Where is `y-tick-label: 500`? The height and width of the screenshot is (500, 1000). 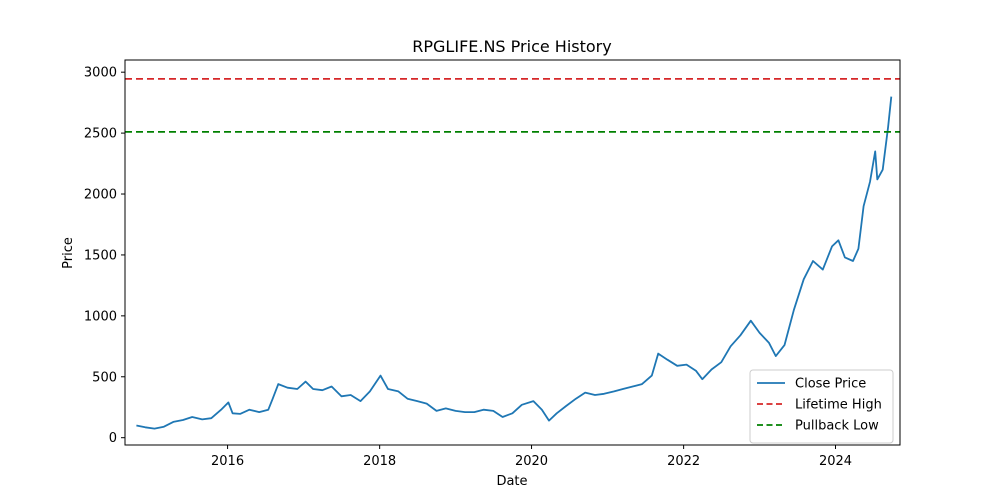
y-tick-label: 500 is located at coordinates (104, 377).